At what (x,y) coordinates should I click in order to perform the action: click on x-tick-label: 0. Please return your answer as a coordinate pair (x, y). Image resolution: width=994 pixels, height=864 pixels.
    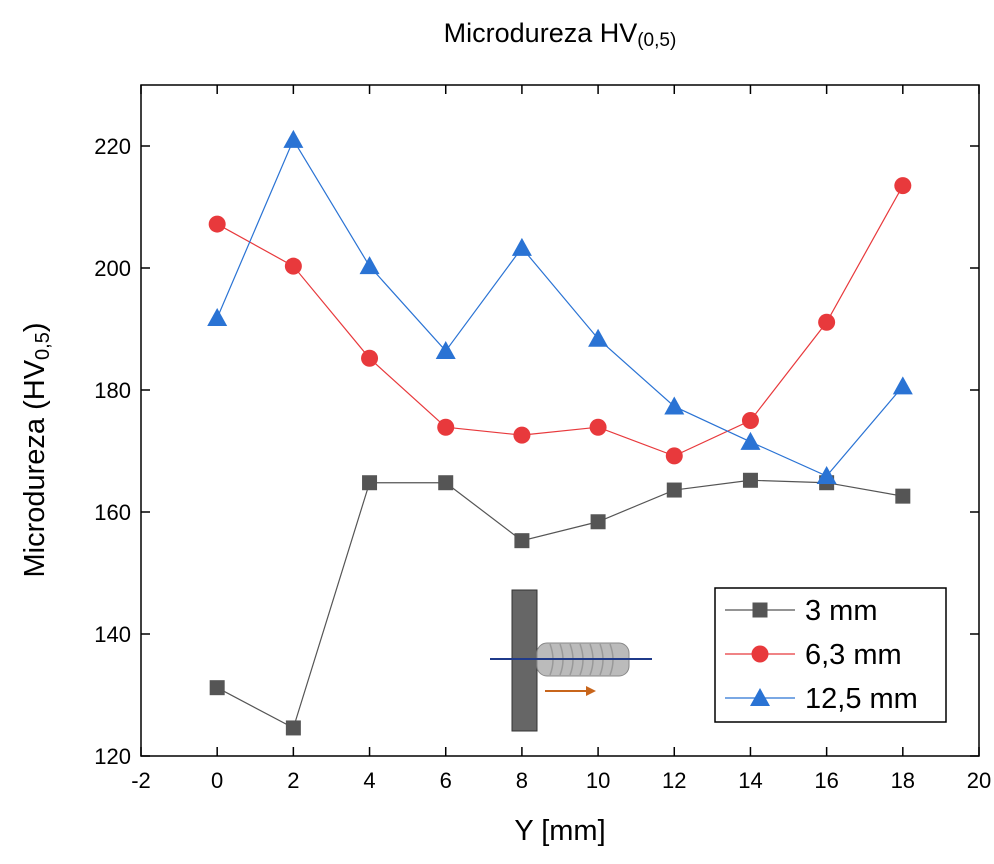
    Looking at the image, I should click on (217, 780).